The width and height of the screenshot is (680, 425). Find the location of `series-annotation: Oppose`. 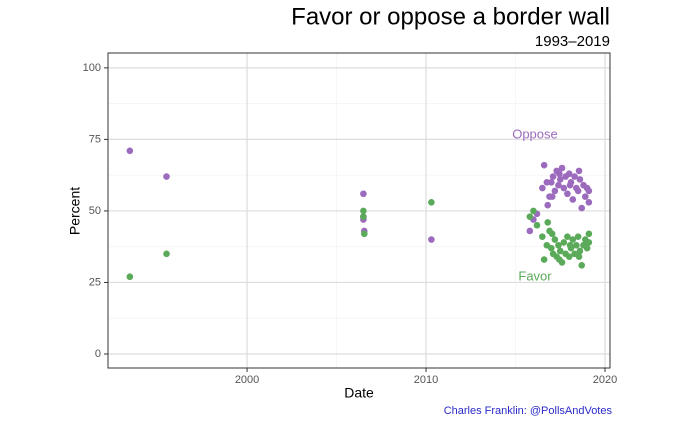

series-annotation: Oppose is located at coordinates (535, 133).